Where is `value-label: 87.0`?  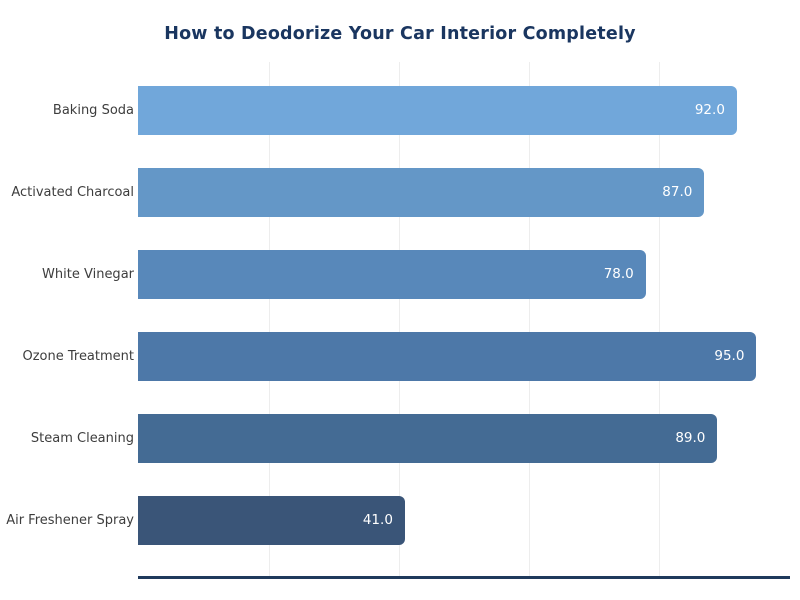 value-label: 87.0 is located at coordinates (677, 192).